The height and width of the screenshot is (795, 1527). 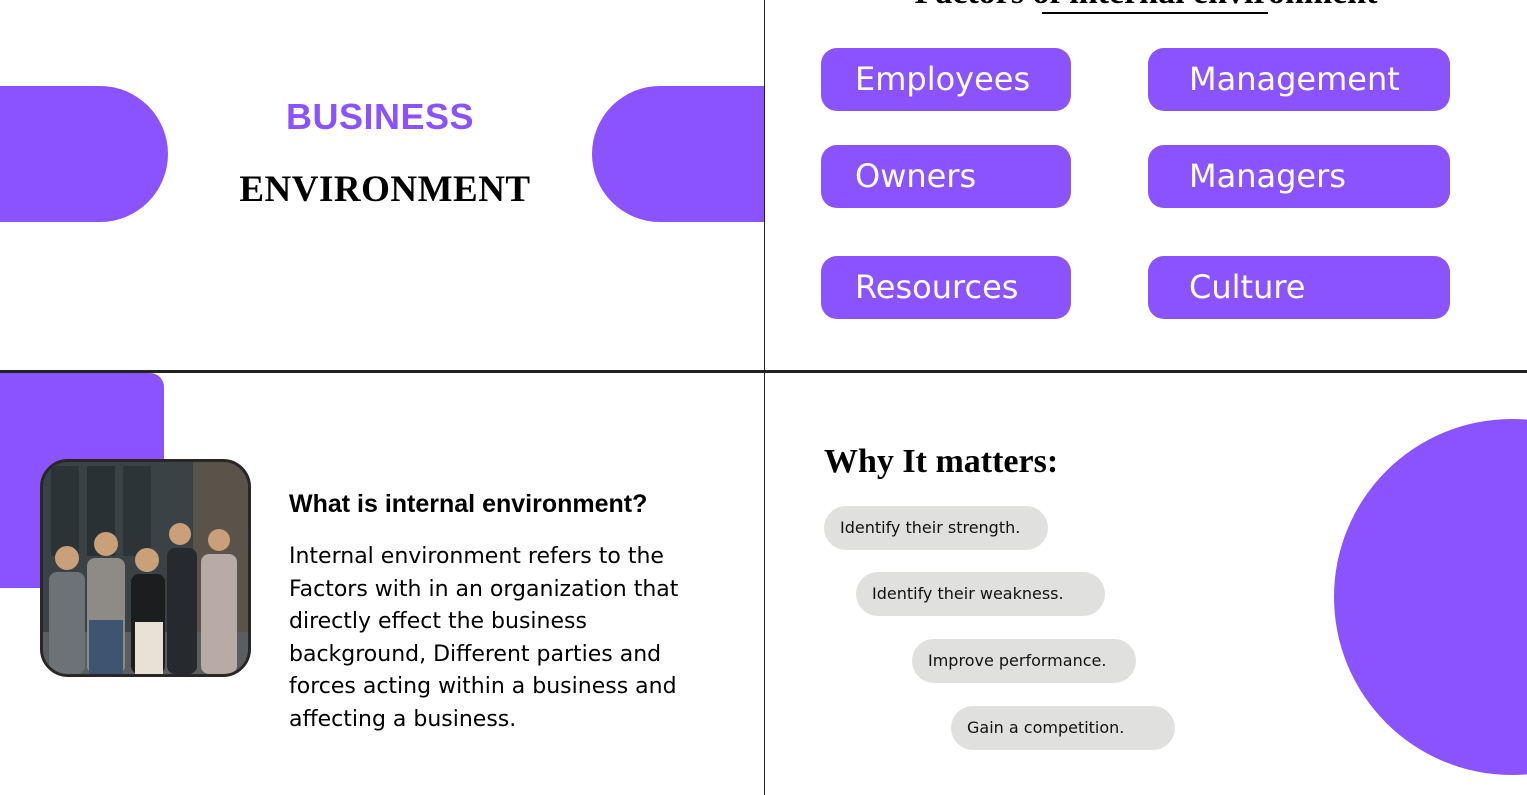 What do you see at coordinates (1146, 6) in the screenshot?
I see `factors-heading: Factors of internal environment` at bounding box center [1146, 6].